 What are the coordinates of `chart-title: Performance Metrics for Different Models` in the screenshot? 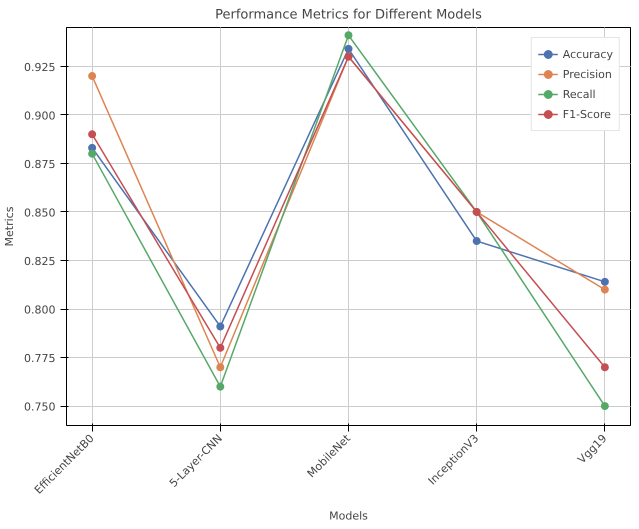 It's located at (348, 15).